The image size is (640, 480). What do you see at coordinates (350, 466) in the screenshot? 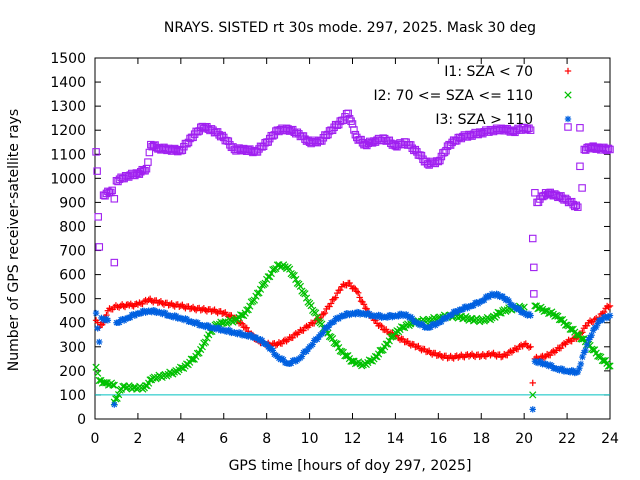
I see `x-axis-label: GPS time [hours of doy 297, 2025]` at bounding box center [350, 466].